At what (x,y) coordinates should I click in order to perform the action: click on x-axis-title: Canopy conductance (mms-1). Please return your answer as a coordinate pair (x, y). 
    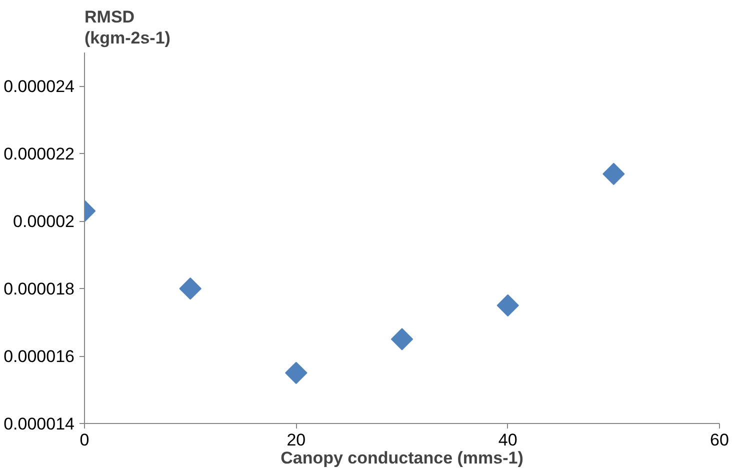
    Looking at the image, I should click on (402, 458).